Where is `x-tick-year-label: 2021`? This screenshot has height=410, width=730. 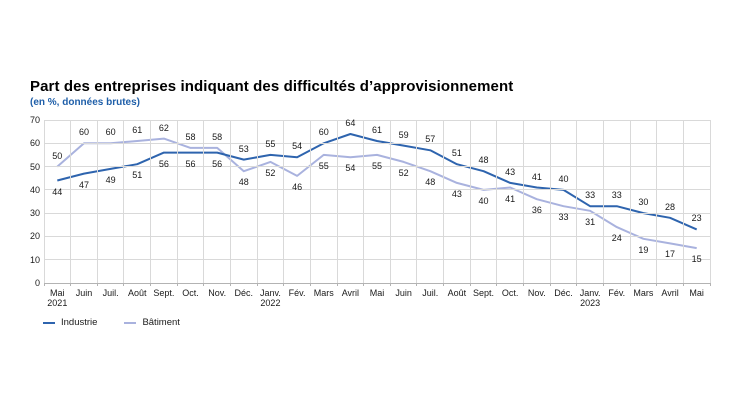 x-tick-year-label: 2021 is located at coordinates (57, 303).